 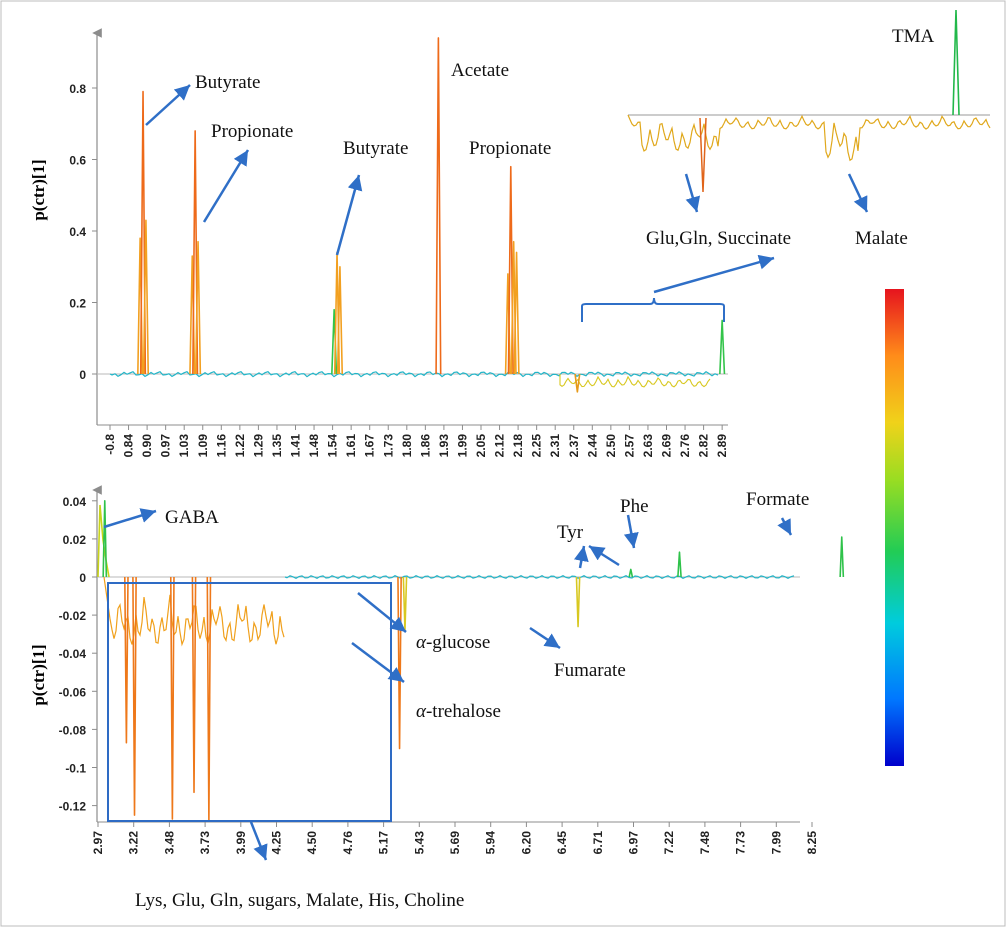 I want to click on top-x-tick-label: 1.54, so click(x=333, y=446).